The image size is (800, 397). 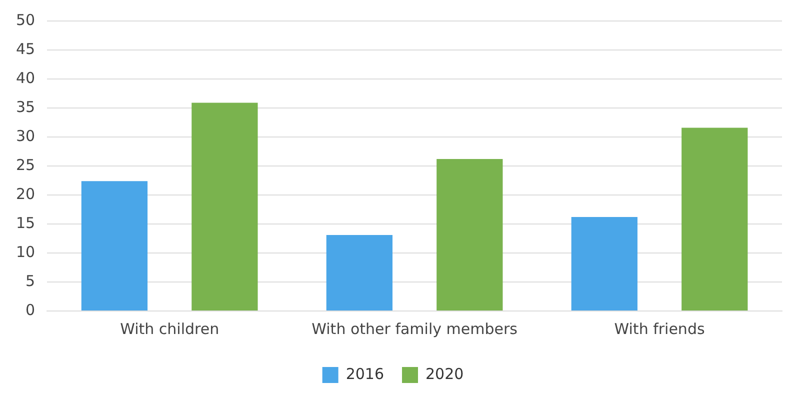 What do you see at coordinates (31, 281) in the screenshot?
I see `y-tick-label: 5` at bounding box center [31, 281].